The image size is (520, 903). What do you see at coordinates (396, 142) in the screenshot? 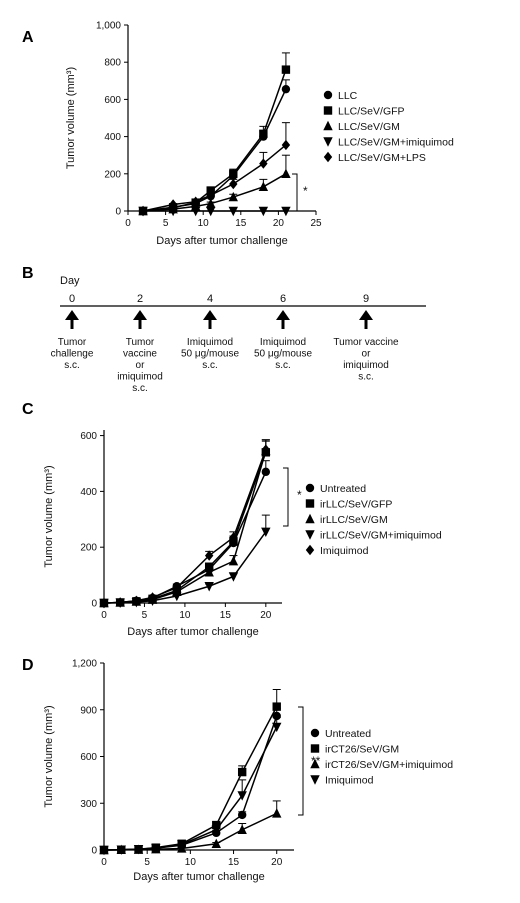
I see `legend-entry: LLC/SeV/GM+imiquimod` at bounding box center [396, 142].